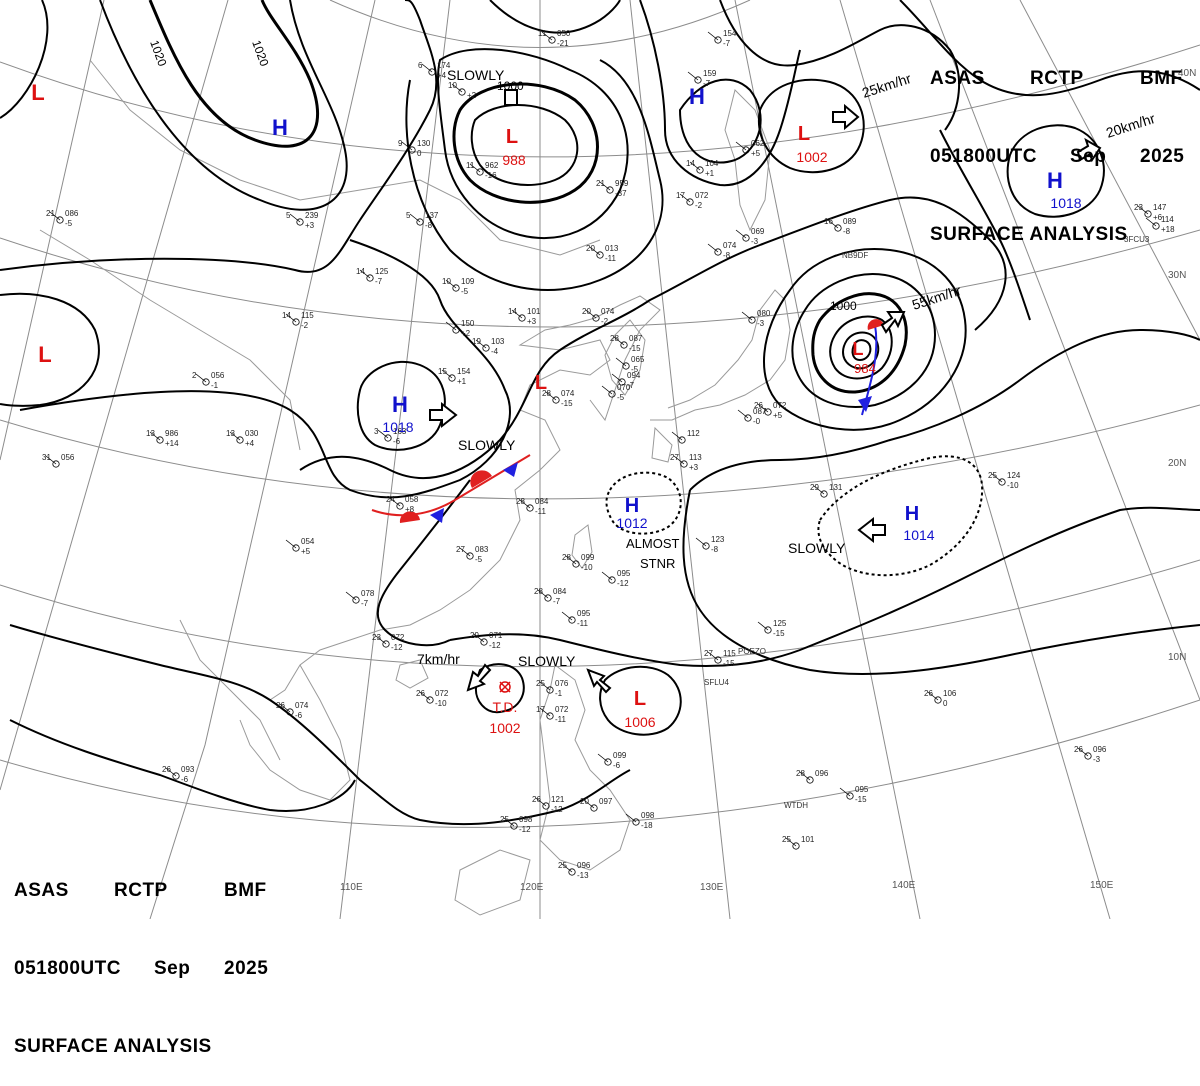 This screenshot has width=1200, height=1086. Describe the element at coordinates (796, 805) in the screenshot. I see `ship-id: WTDH` at that location.